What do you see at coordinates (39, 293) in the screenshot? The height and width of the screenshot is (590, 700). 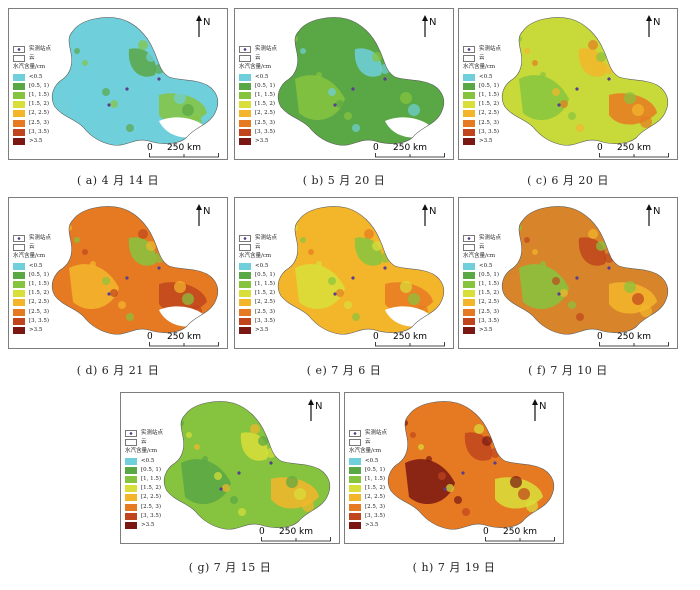 I see `legend-class-label: [1.5, 2)` at bounding box center [39, 293].